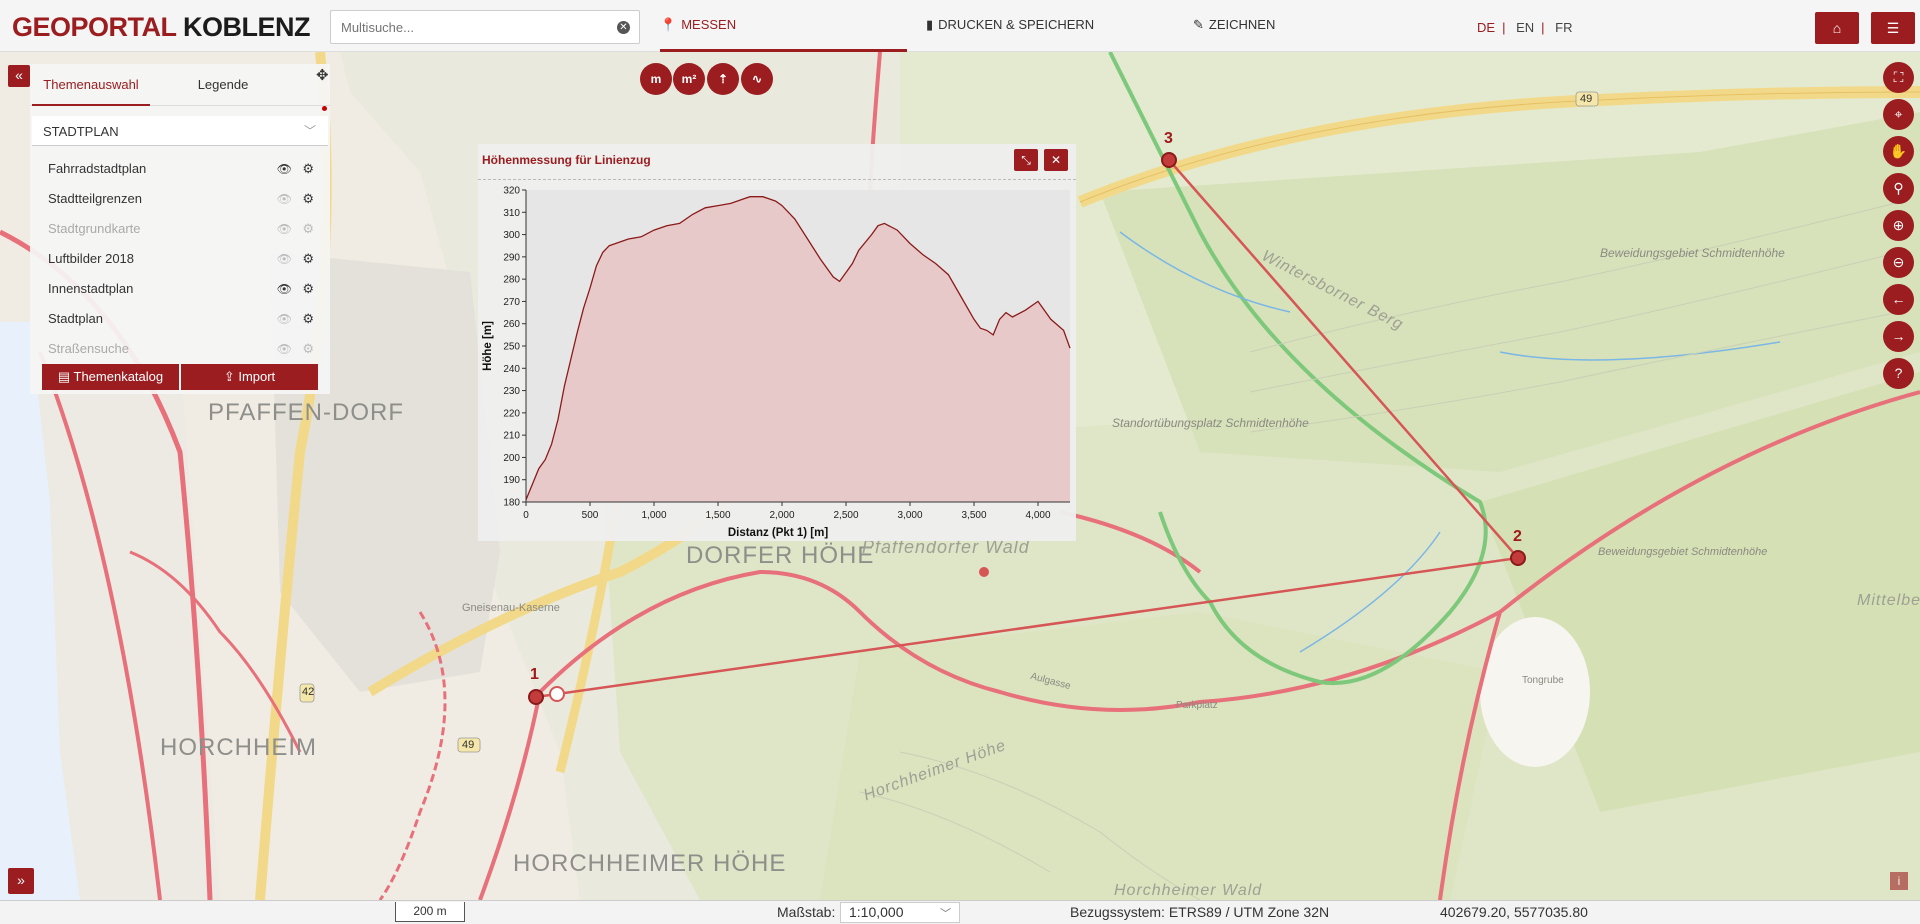  Describe the element at coordinates (1197, 705) in the screenshot. I see `poi-label: Parkplatz` at that location.